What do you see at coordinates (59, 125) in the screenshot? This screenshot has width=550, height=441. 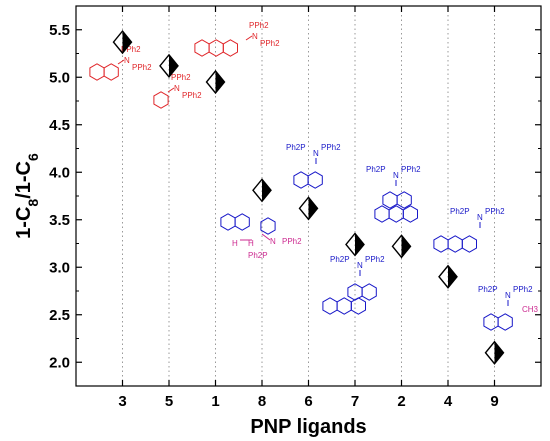 I see `y-tick-label: 4.5` at bounding box center [59, 125].